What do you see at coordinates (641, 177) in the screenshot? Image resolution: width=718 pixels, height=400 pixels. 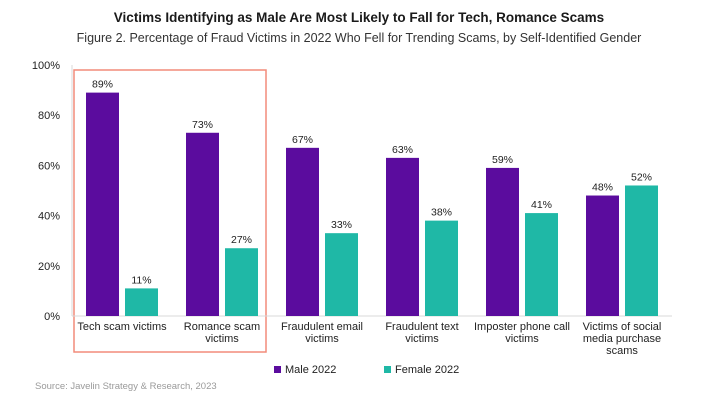 I see `data-label: 52%` at bounding box center [641, 177].